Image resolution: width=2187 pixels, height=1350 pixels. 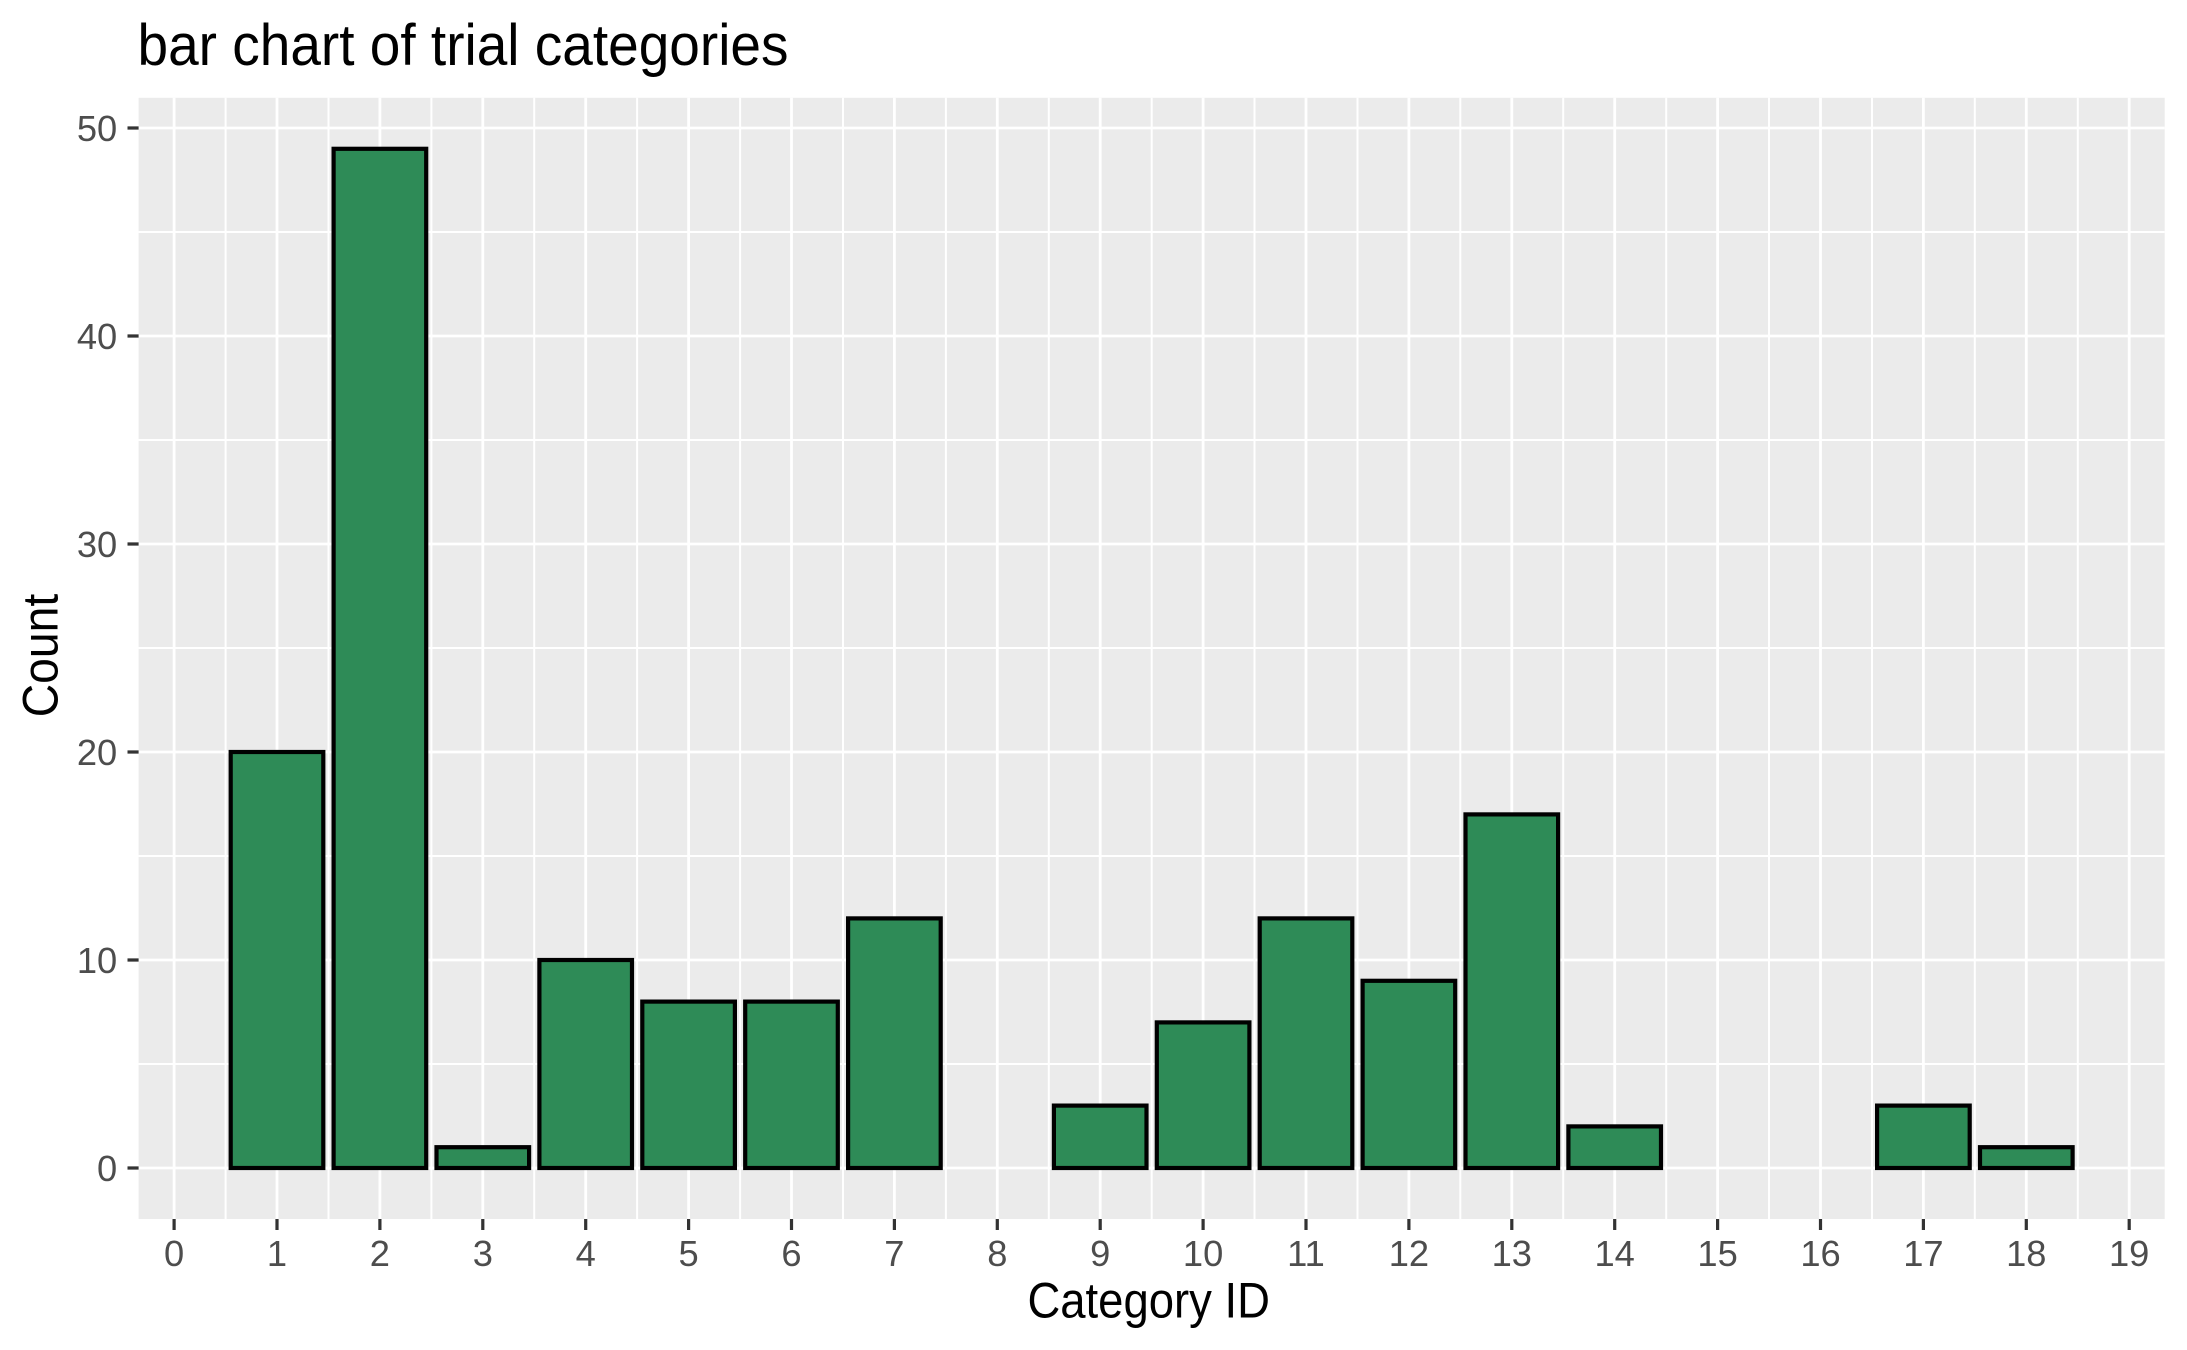 What do you see at coordinates (1100, 1253) in the screenshot?
I see `svg-text: 9` at bounding box center [1100, 1253].